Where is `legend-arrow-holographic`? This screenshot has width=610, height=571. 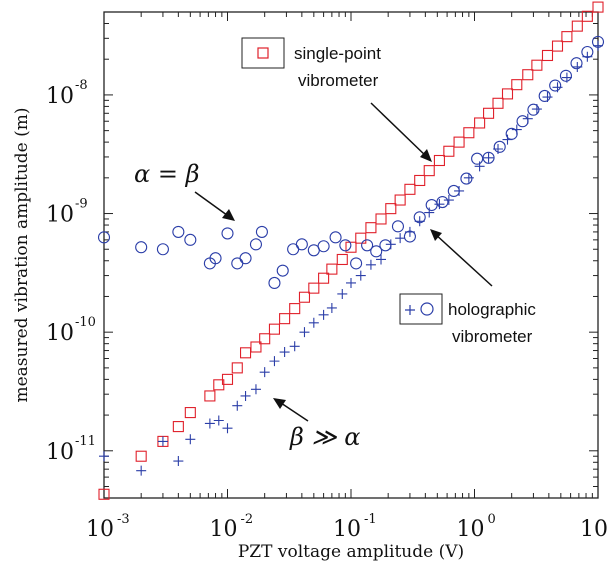 legend-arrow-holographic is located at coordinates (461, 258).